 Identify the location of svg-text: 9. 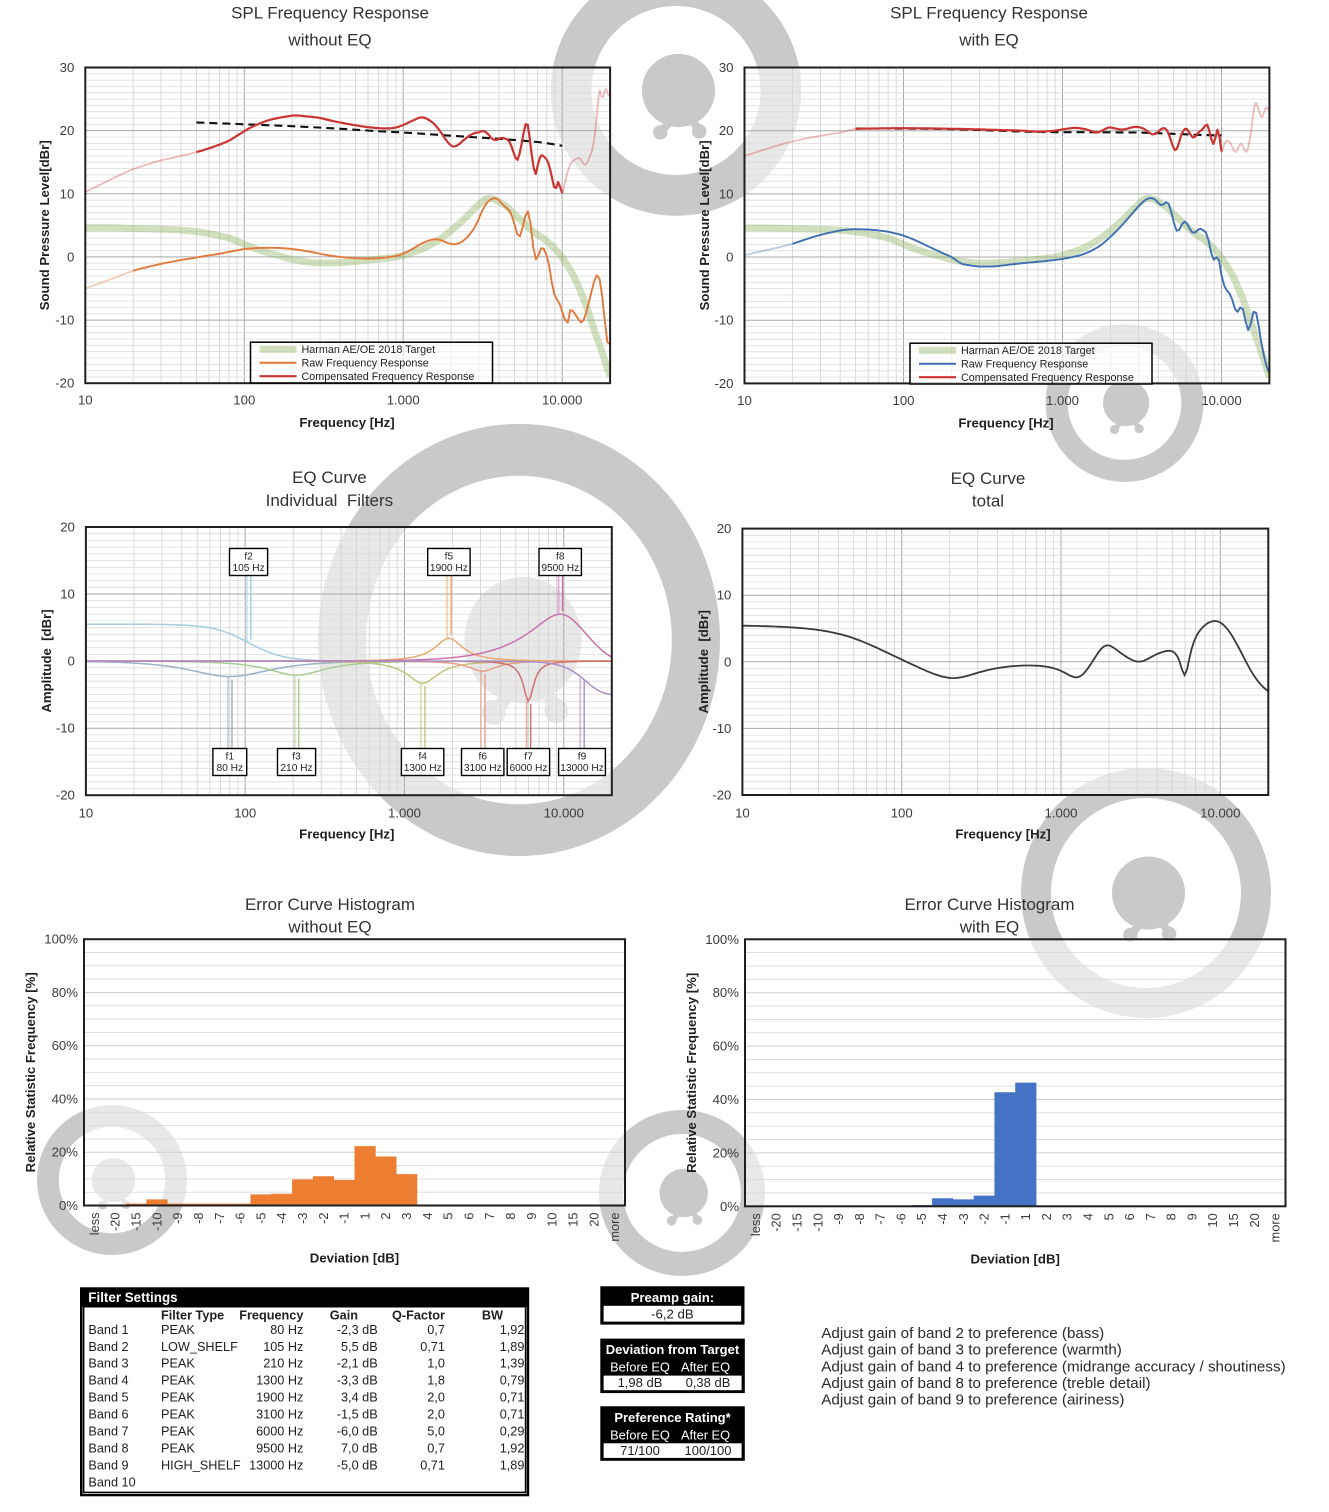
(531, 1216).